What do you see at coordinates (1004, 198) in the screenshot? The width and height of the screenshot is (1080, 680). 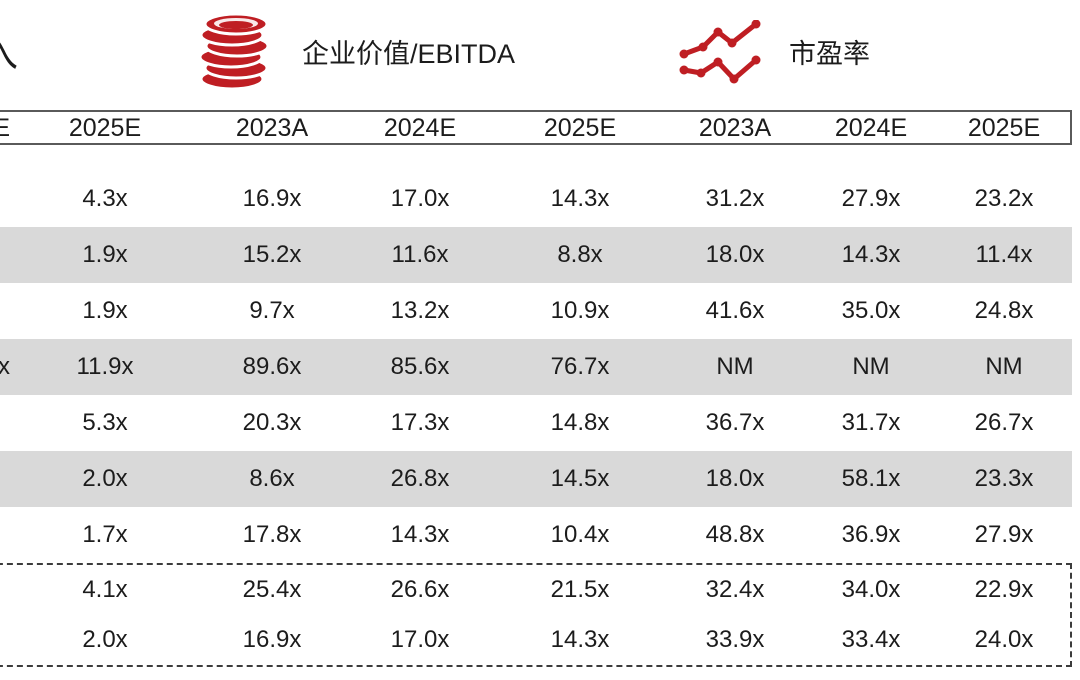 I see `table-cell: 23.2x` at bounding box center [1004, 198].